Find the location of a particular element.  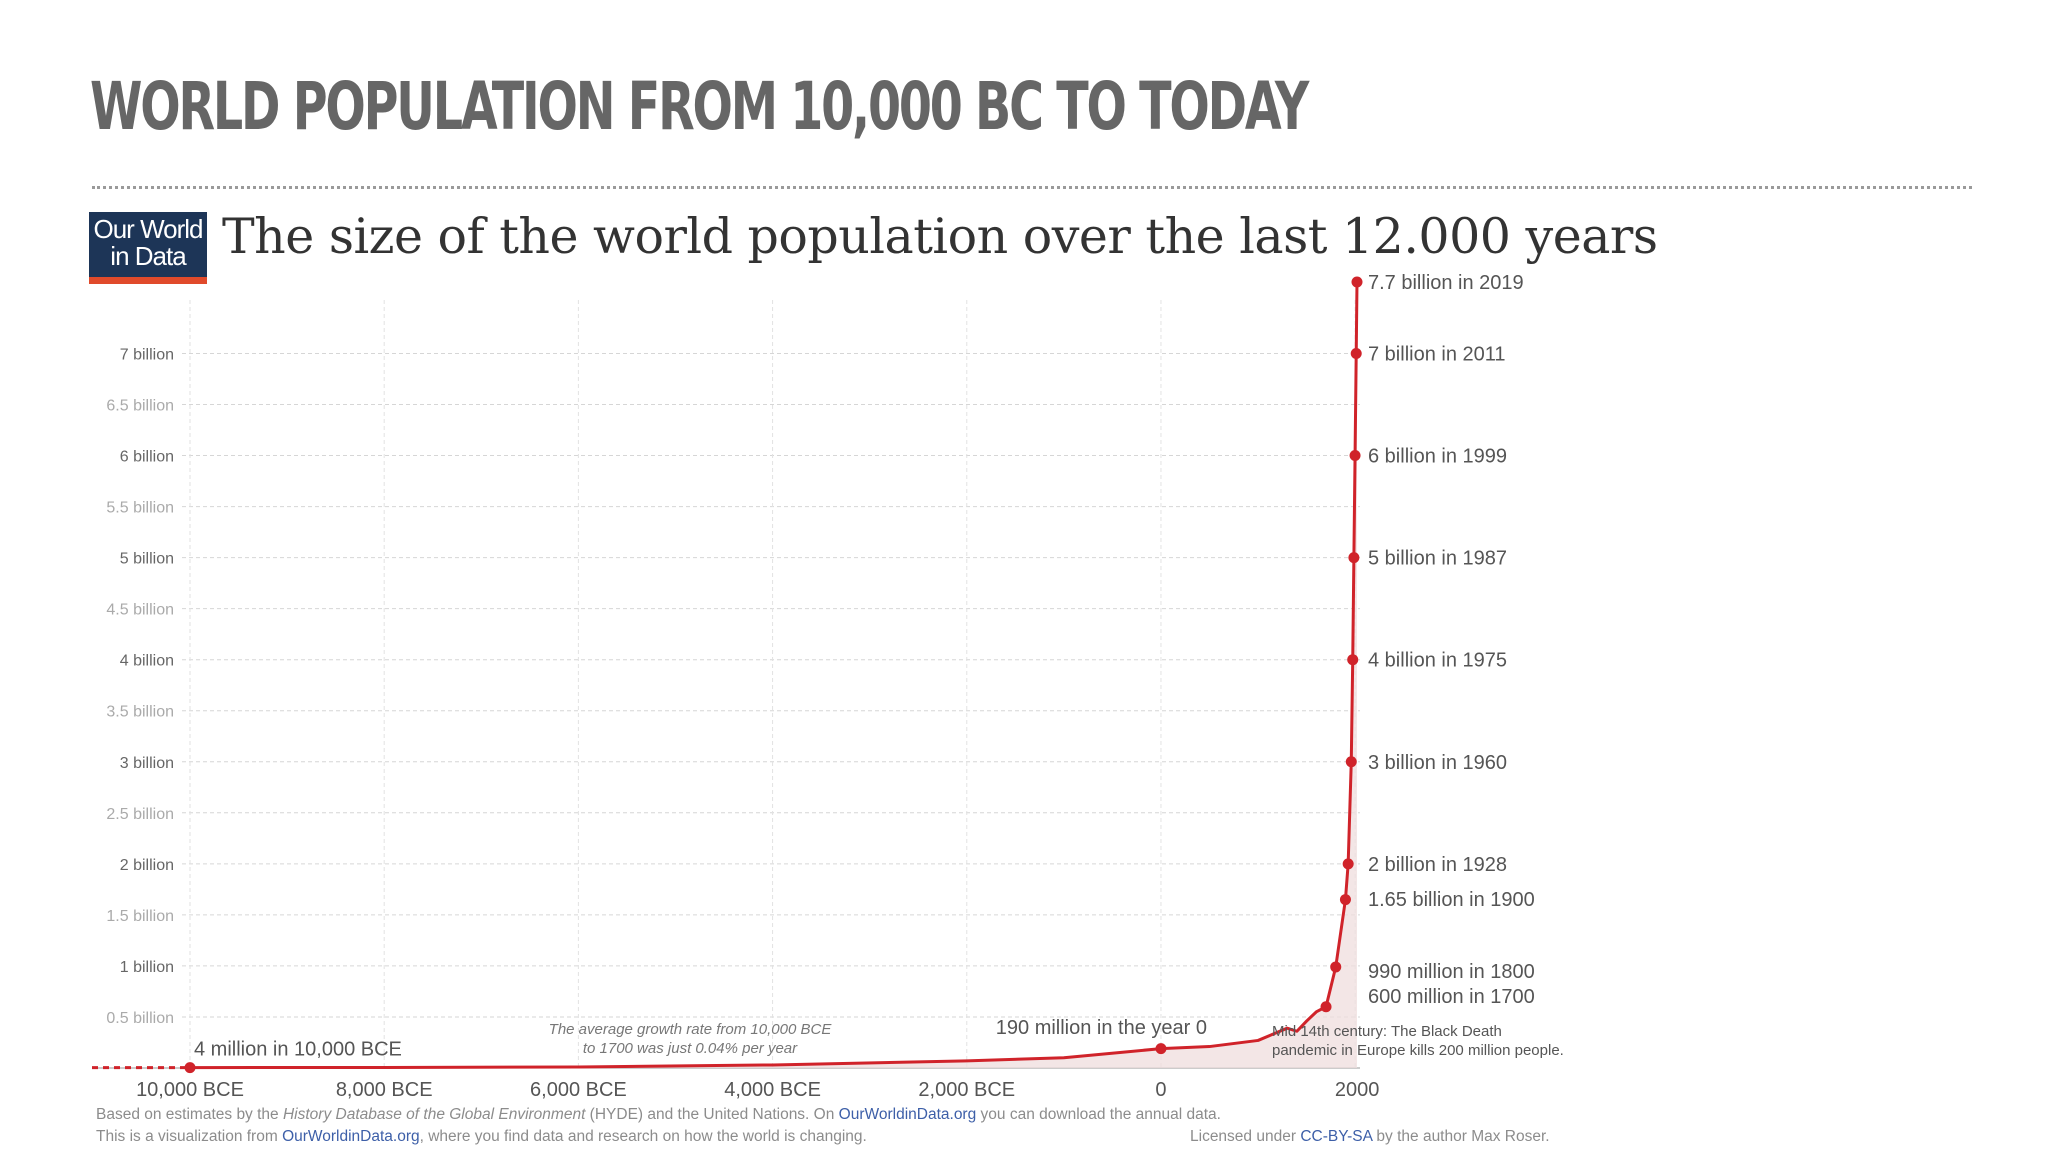

x-tick-label: 8,000 BCE is located at coordinates (384, 1090).